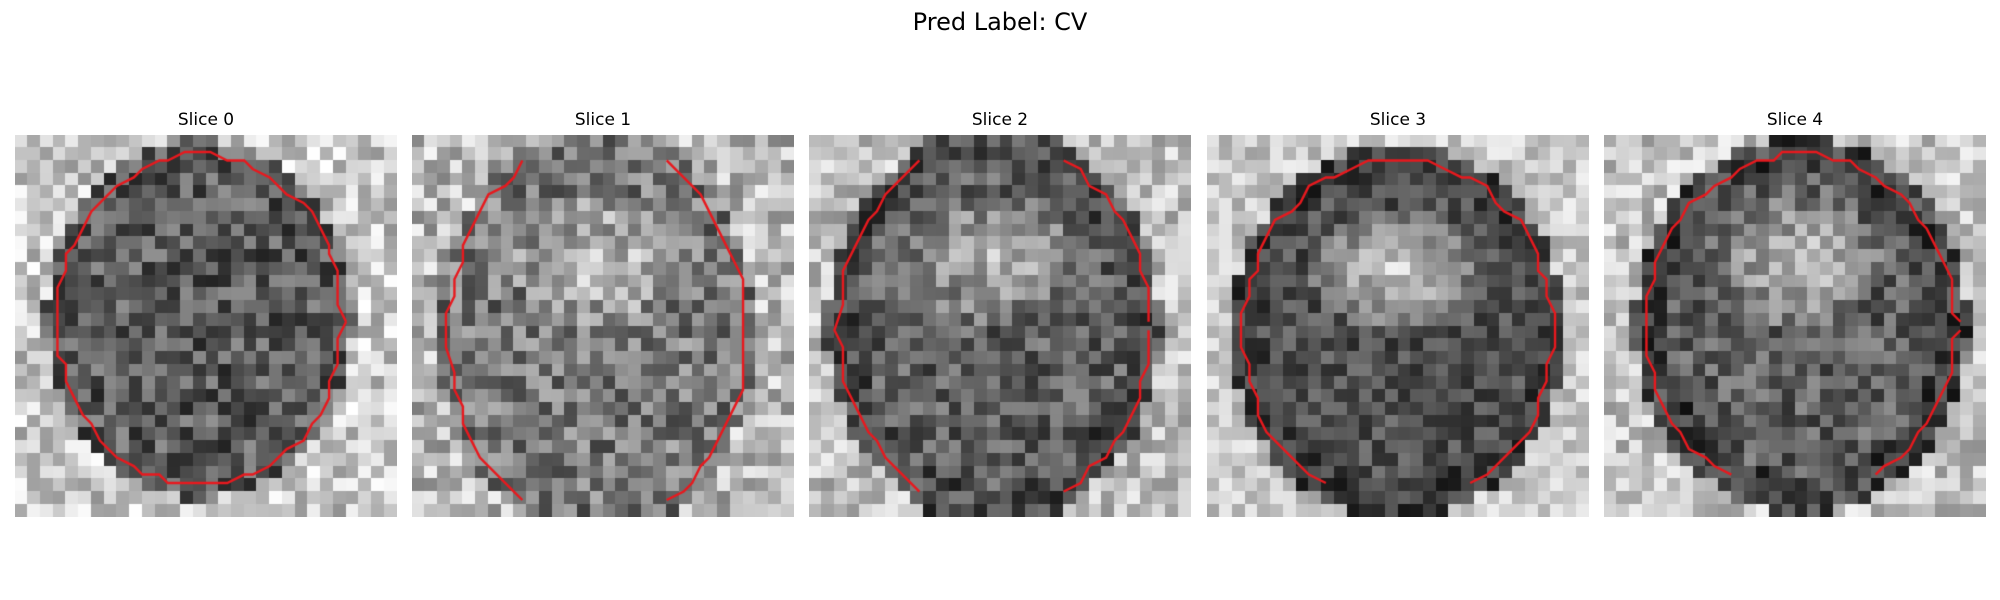 Image resolution: width=2000 pixels, height=600 pixels. I want to click on slice-title-2: Slice 2, so click(1000, 120).